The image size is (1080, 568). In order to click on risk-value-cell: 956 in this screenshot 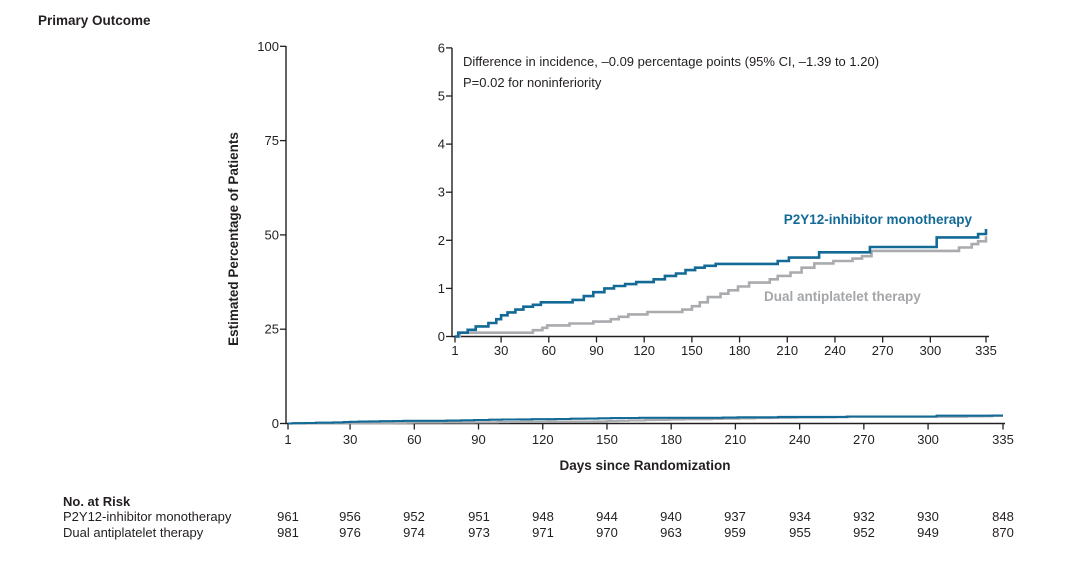, I will do `click(350, 516)`.